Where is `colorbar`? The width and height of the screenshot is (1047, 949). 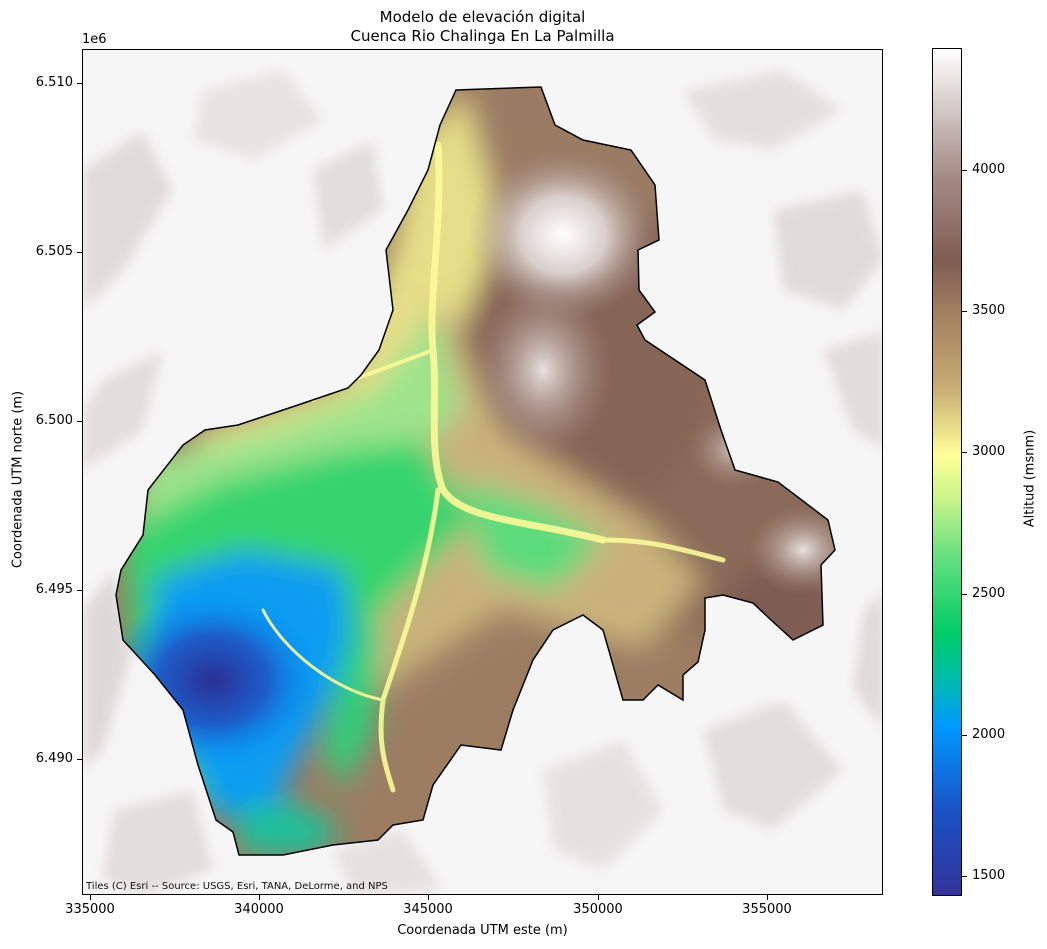 colorbar is located at coordinates (947, 472).